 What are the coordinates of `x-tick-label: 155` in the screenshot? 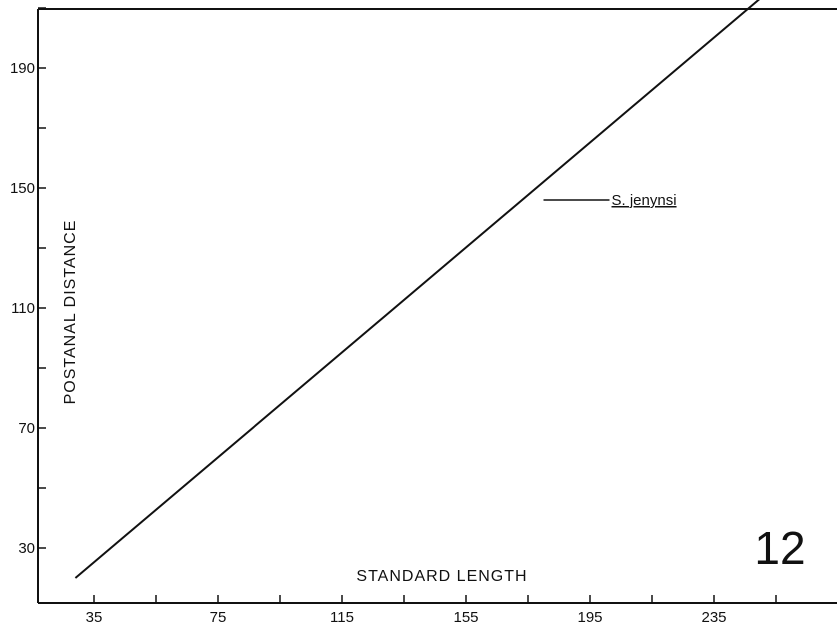 It's located at (465, 616).